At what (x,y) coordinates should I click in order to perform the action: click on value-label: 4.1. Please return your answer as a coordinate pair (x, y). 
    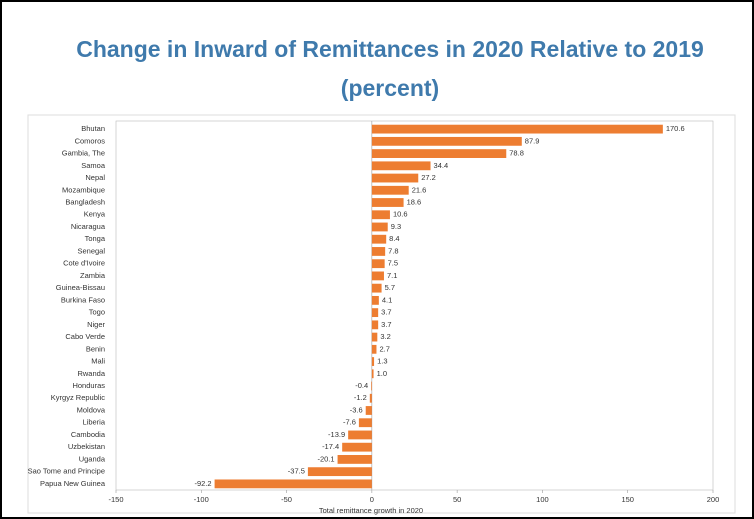
    Looking at the image, I should click on (387, 299).